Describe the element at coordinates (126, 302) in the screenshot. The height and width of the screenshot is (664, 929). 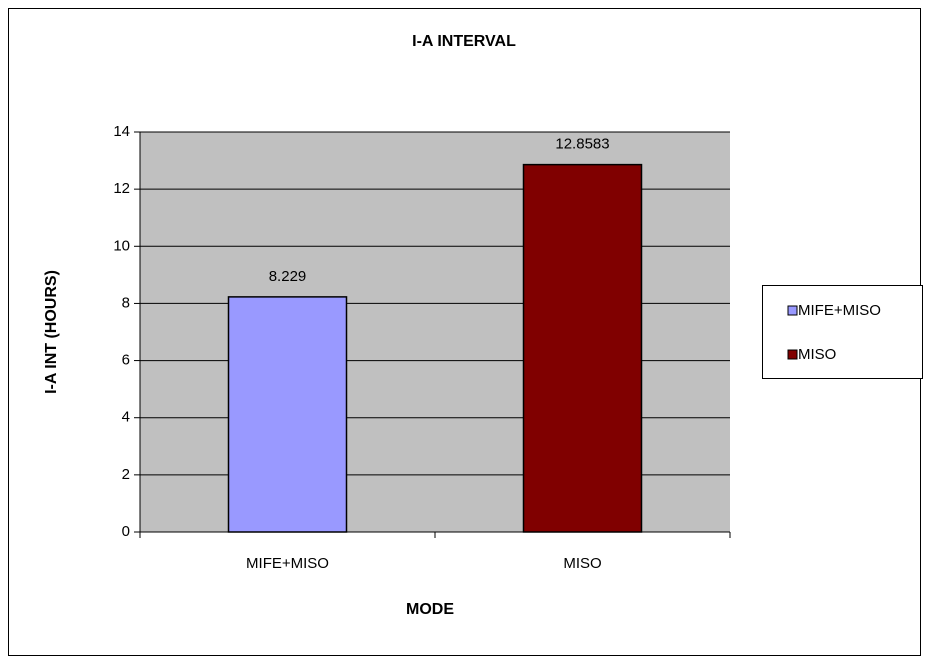
I see `y-tick-label: 8` at that location.